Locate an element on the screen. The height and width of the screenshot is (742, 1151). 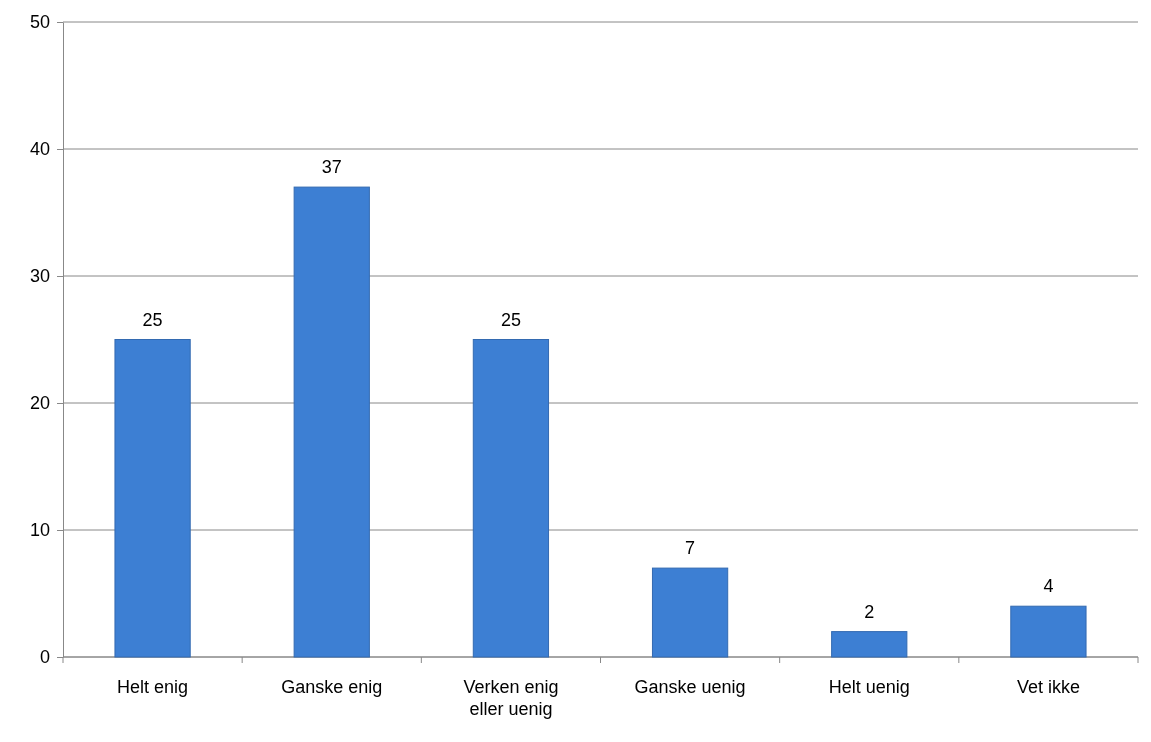
data-label: 4 is located at coordinates (1048, 586).